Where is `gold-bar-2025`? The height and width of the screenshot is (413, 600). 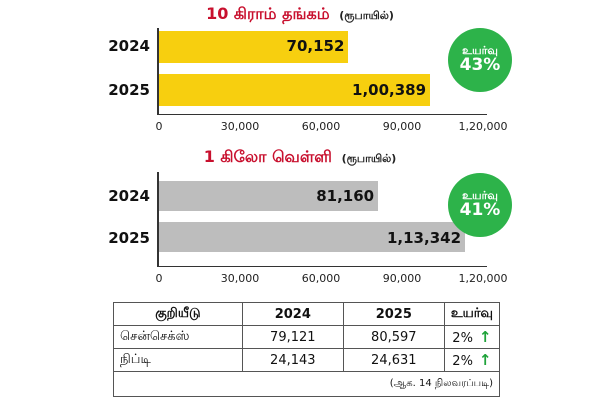
gold-bar-2025 is located at coordinates (295, 90).